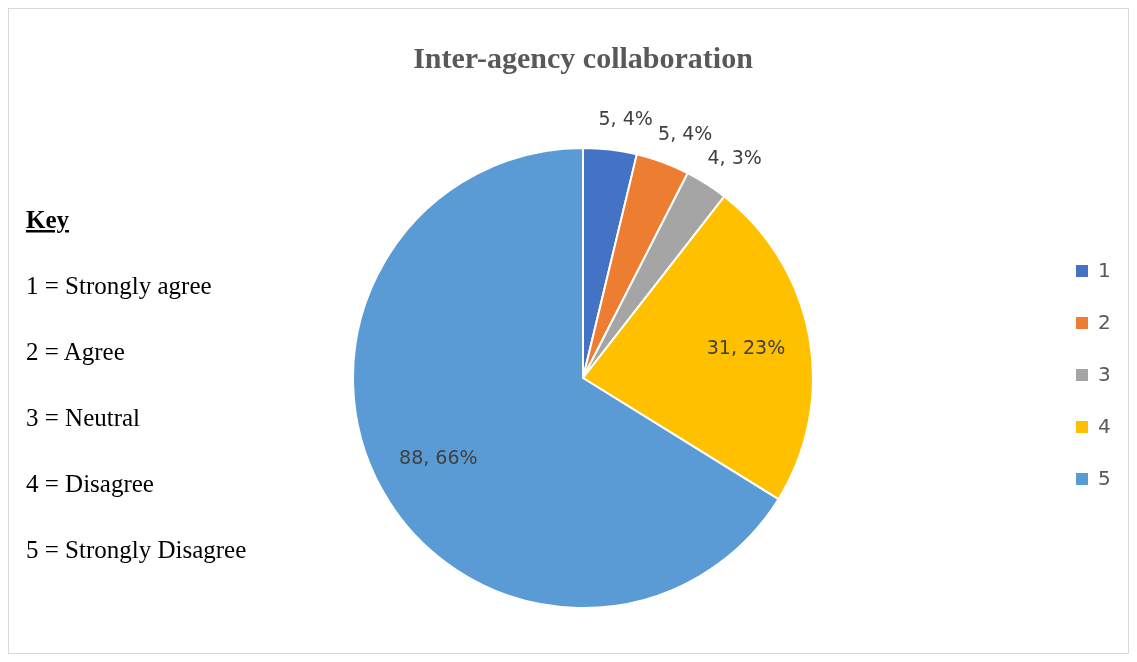  Describe the element at coordinates (438, 457) in the screenshot. I see `data-label: 88, 66%` at that location.